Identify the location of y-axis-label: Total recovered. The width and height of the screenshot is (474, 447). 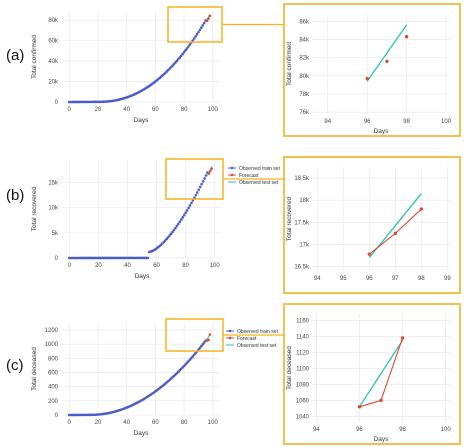
(289, 218).